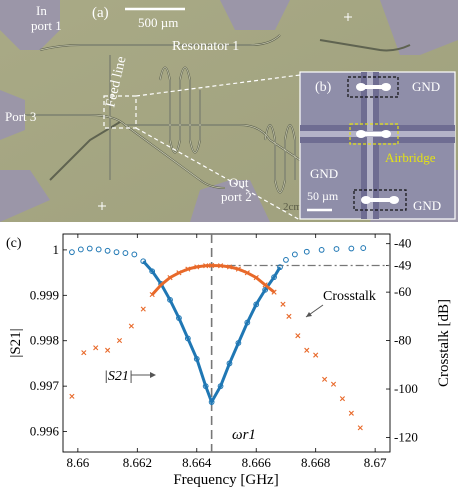 This screenshot has width=458, height=491. Describe the element at coordinates (324, 173) in the screenshot. I see `panel-b-gnd-left: GND` at that location.